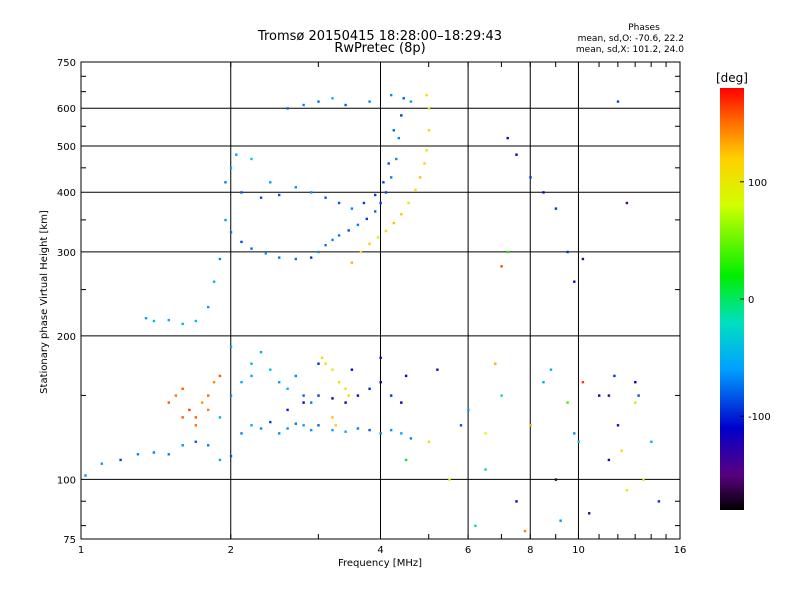 This screenshot has height=600, width=800. What do you see at coordinates (380, 550) in the screenshot?
I see `x-tick-label: 4` at bounding box center [380, 550].